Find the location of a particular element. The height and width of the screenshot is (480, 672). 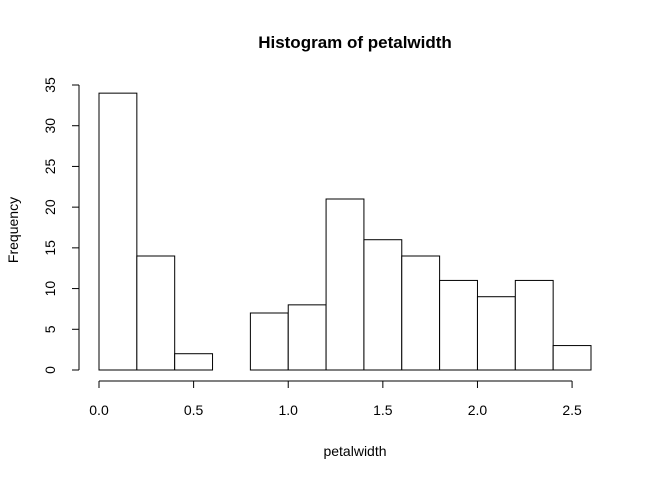

y-tick-label: 15 is located at coordinates (50, 248).